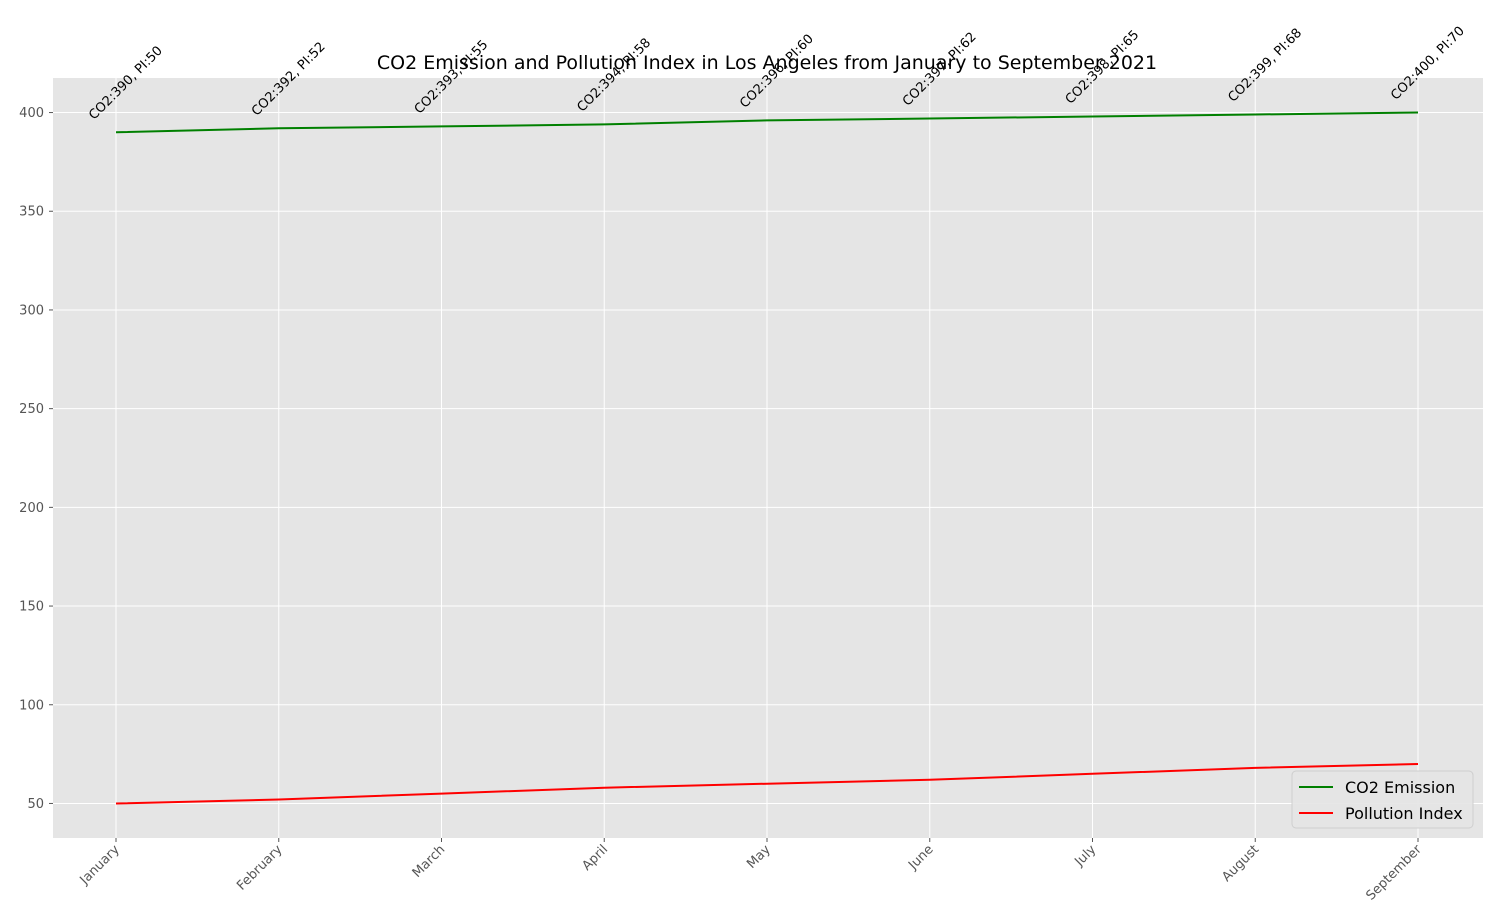 The height and width of the screenshot is (900, 1500). What do you see at coordinates (100, 865) in the screenshot?
I see `x-tick-label: January` at bounding box center [100, 865].